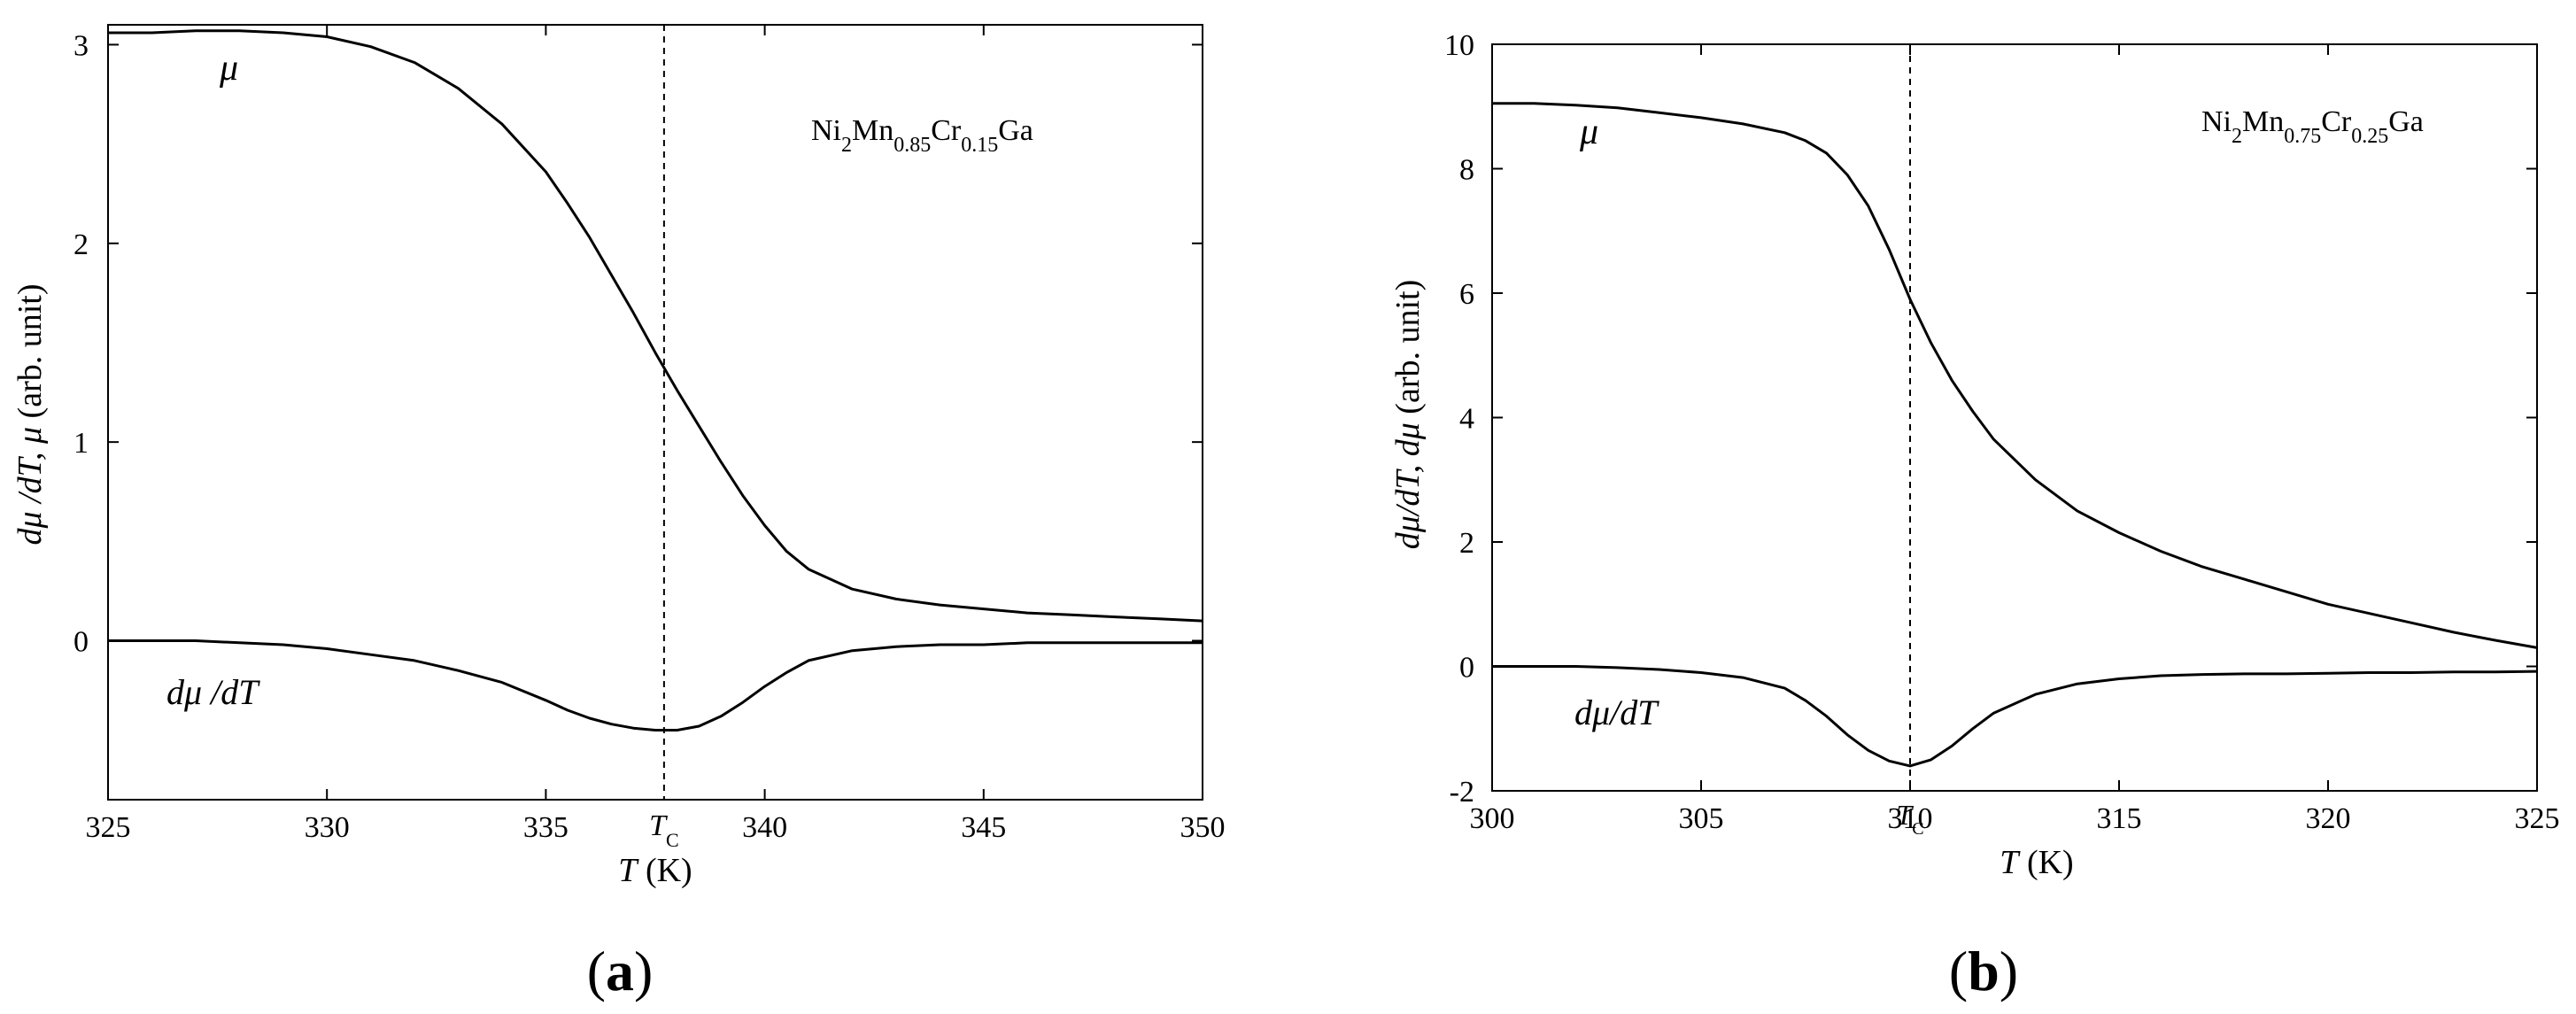  Describe the element at coordinates (1616, 713) in the screenshot. I see `dmu-dt-curve-label: dμ/dT` at that location.